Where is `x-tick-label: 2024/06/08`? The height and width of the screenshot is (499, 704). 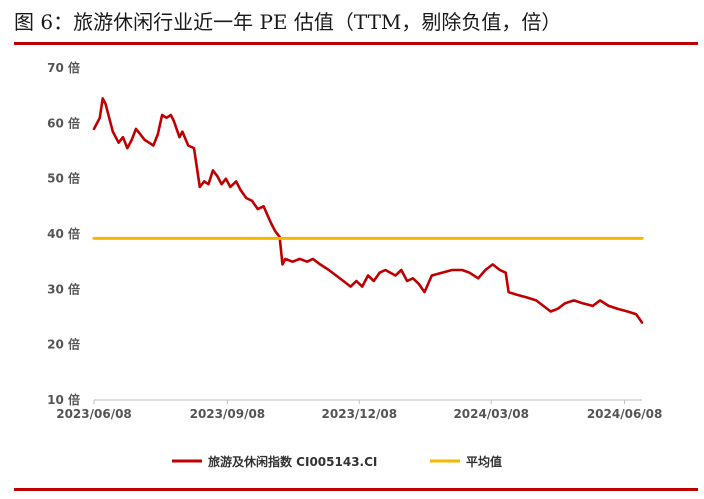 x-tick-label: 2024/06/08 is located at coordinates (625, 414).